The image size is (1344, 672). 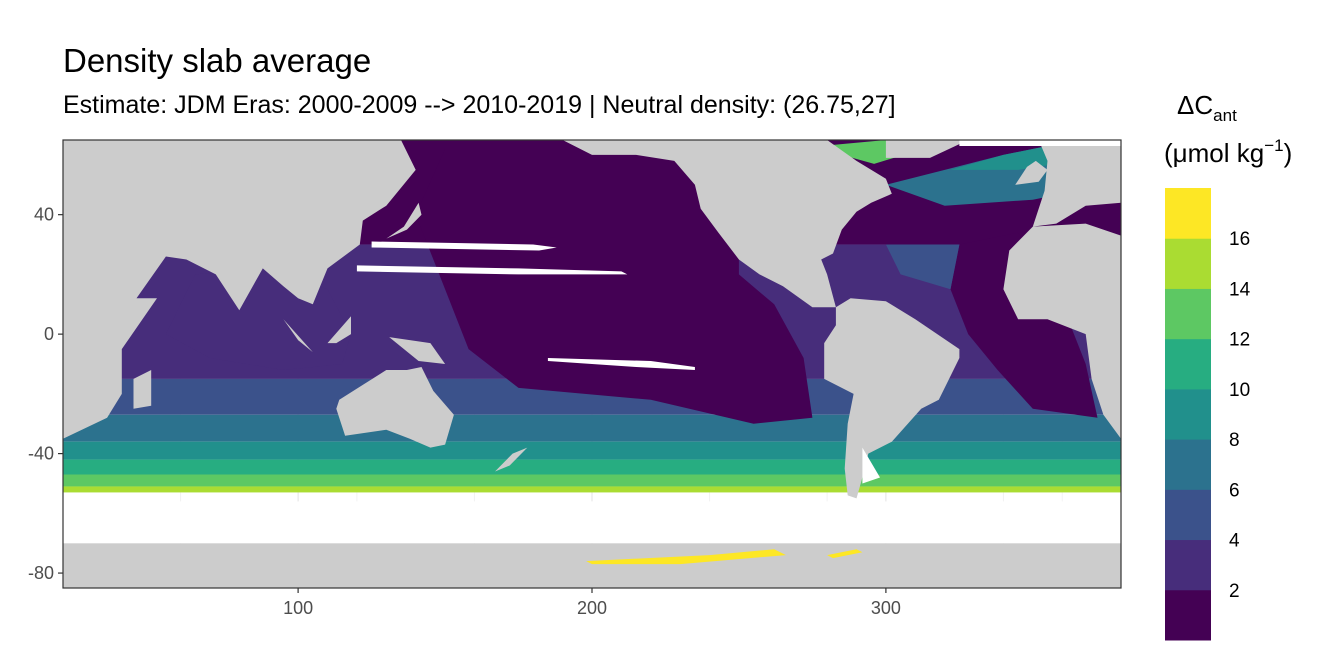 What do you see at coordinates (298, 608) in the screenshot?
I see `x-tick-label: 100` at bounding box center [298, 608].